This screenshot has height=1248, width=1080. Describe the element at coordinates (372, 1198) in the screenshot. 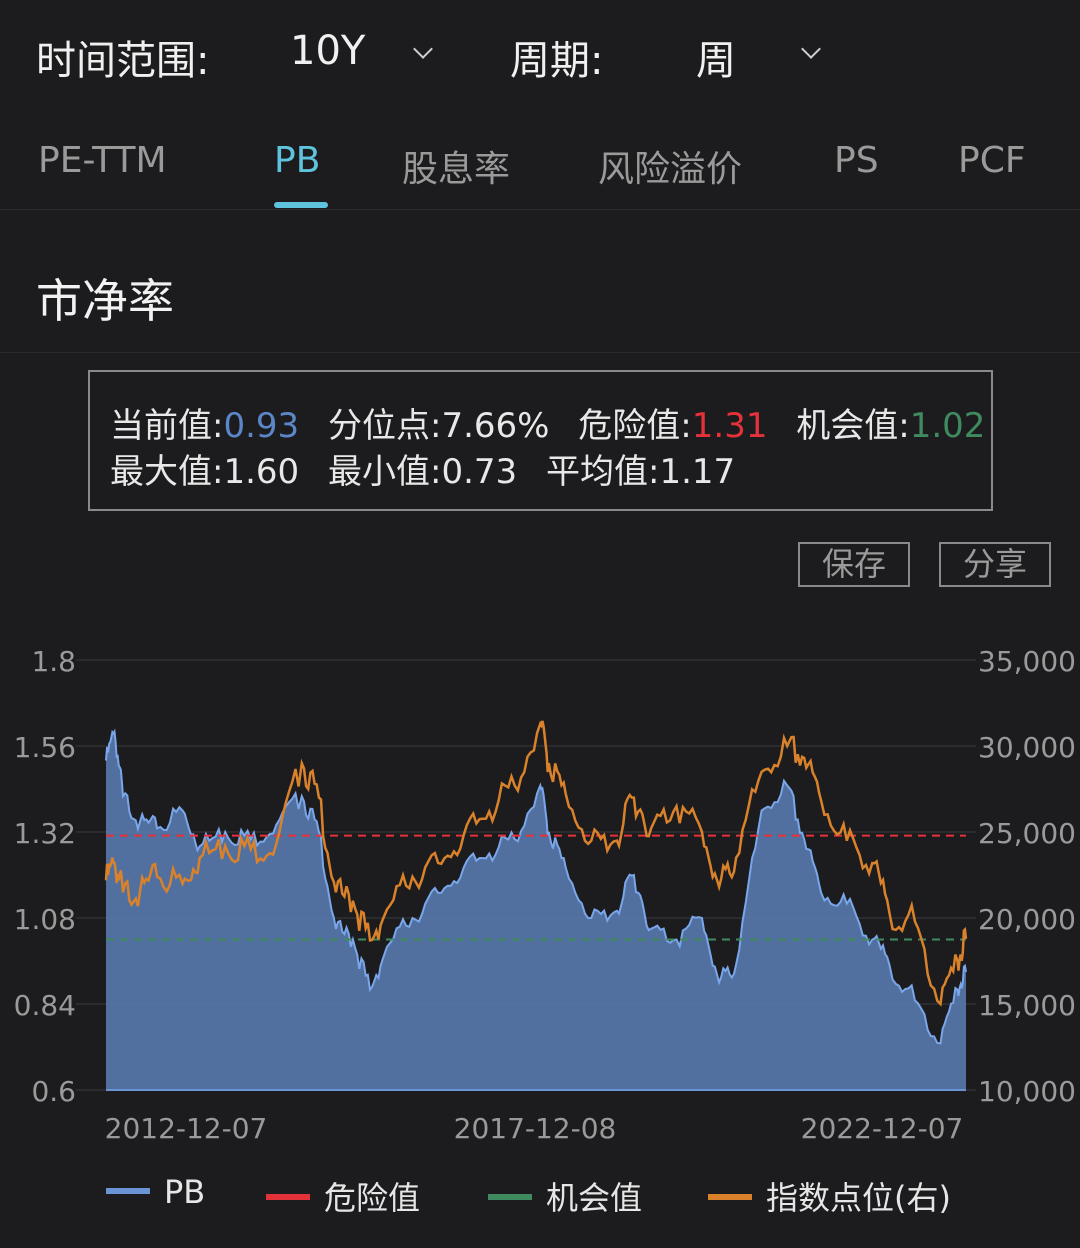

I see `legend-label-danger: 危险值` at that location.